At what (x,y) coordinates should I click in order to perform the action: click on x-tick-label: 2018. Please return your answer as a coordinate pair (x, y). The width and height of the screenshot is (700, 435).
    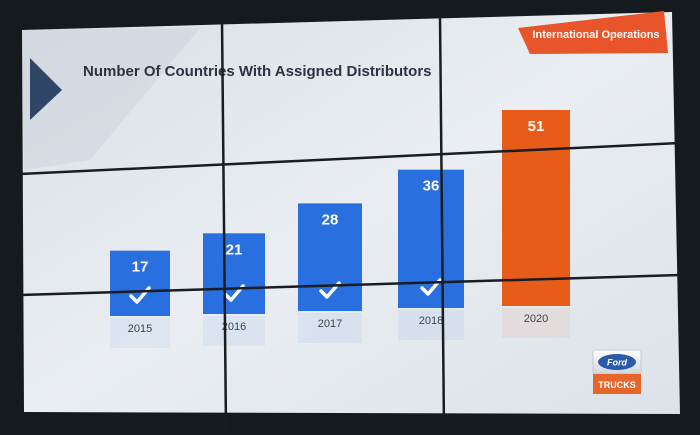
    Looking at the image, I should click on (431, 321).